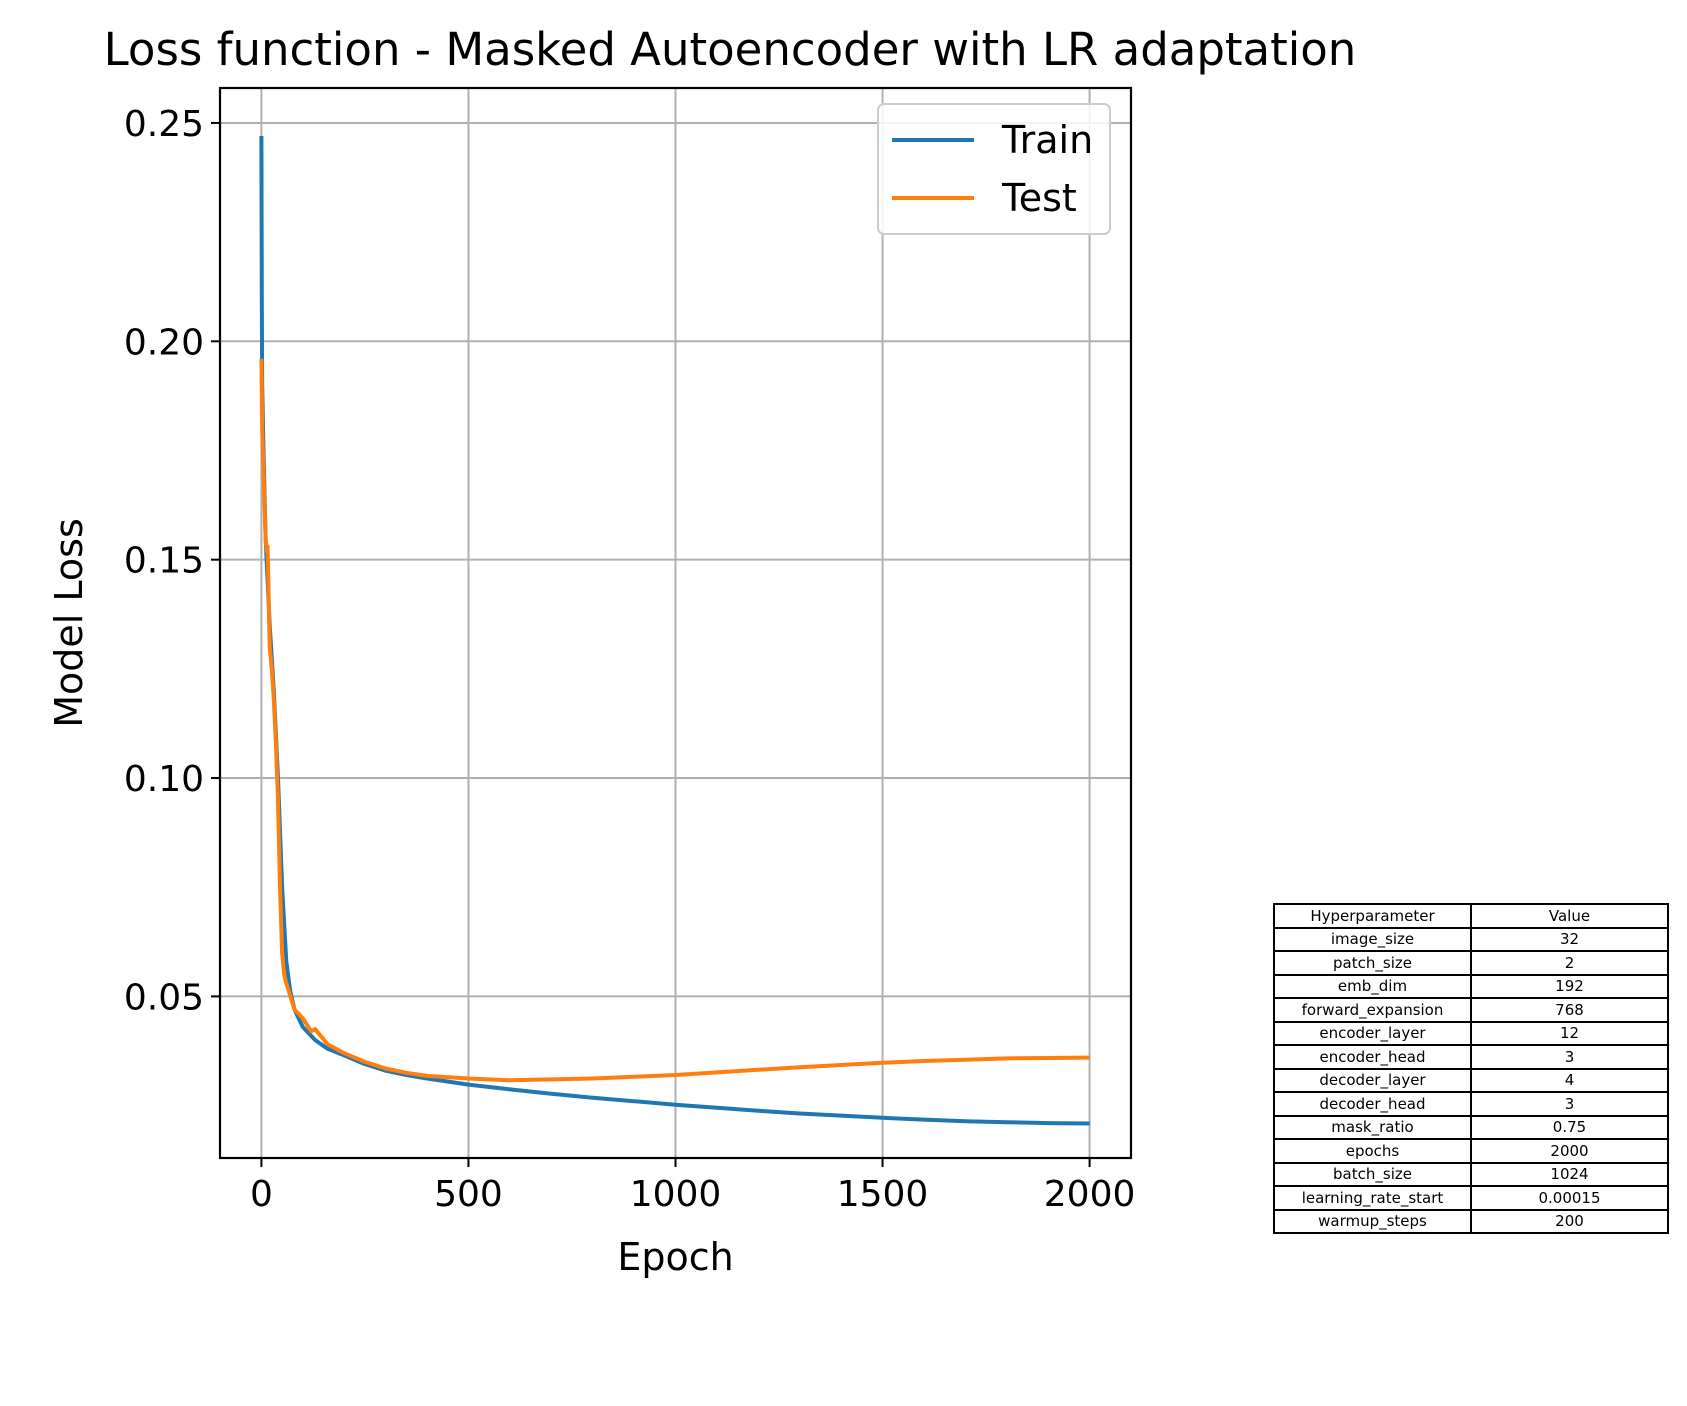 The height and width of the screenshot is (1406, 1687). I want to click on hyperparameter-value-cell: 192, so click(1569, 986).